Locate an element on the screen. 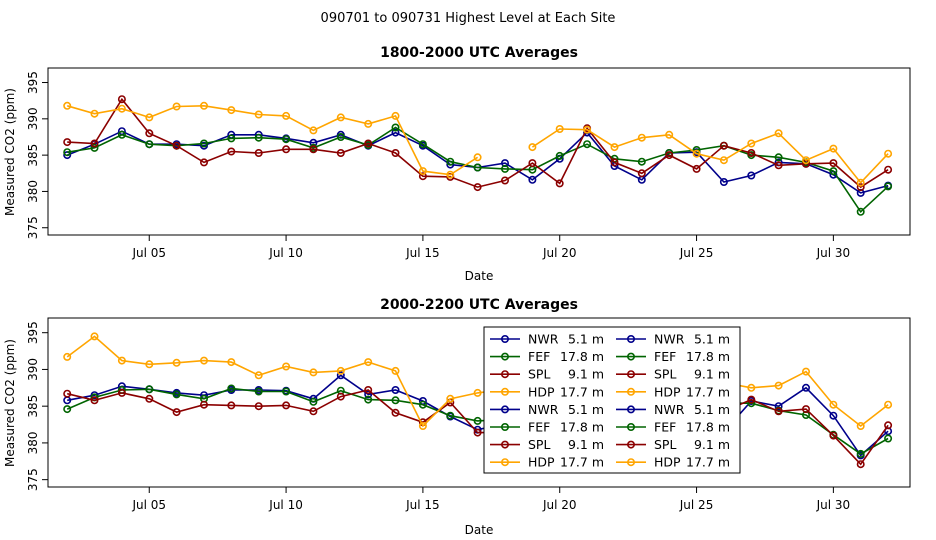  legend-height: 5.1 m is located at coordinates (586, 339).